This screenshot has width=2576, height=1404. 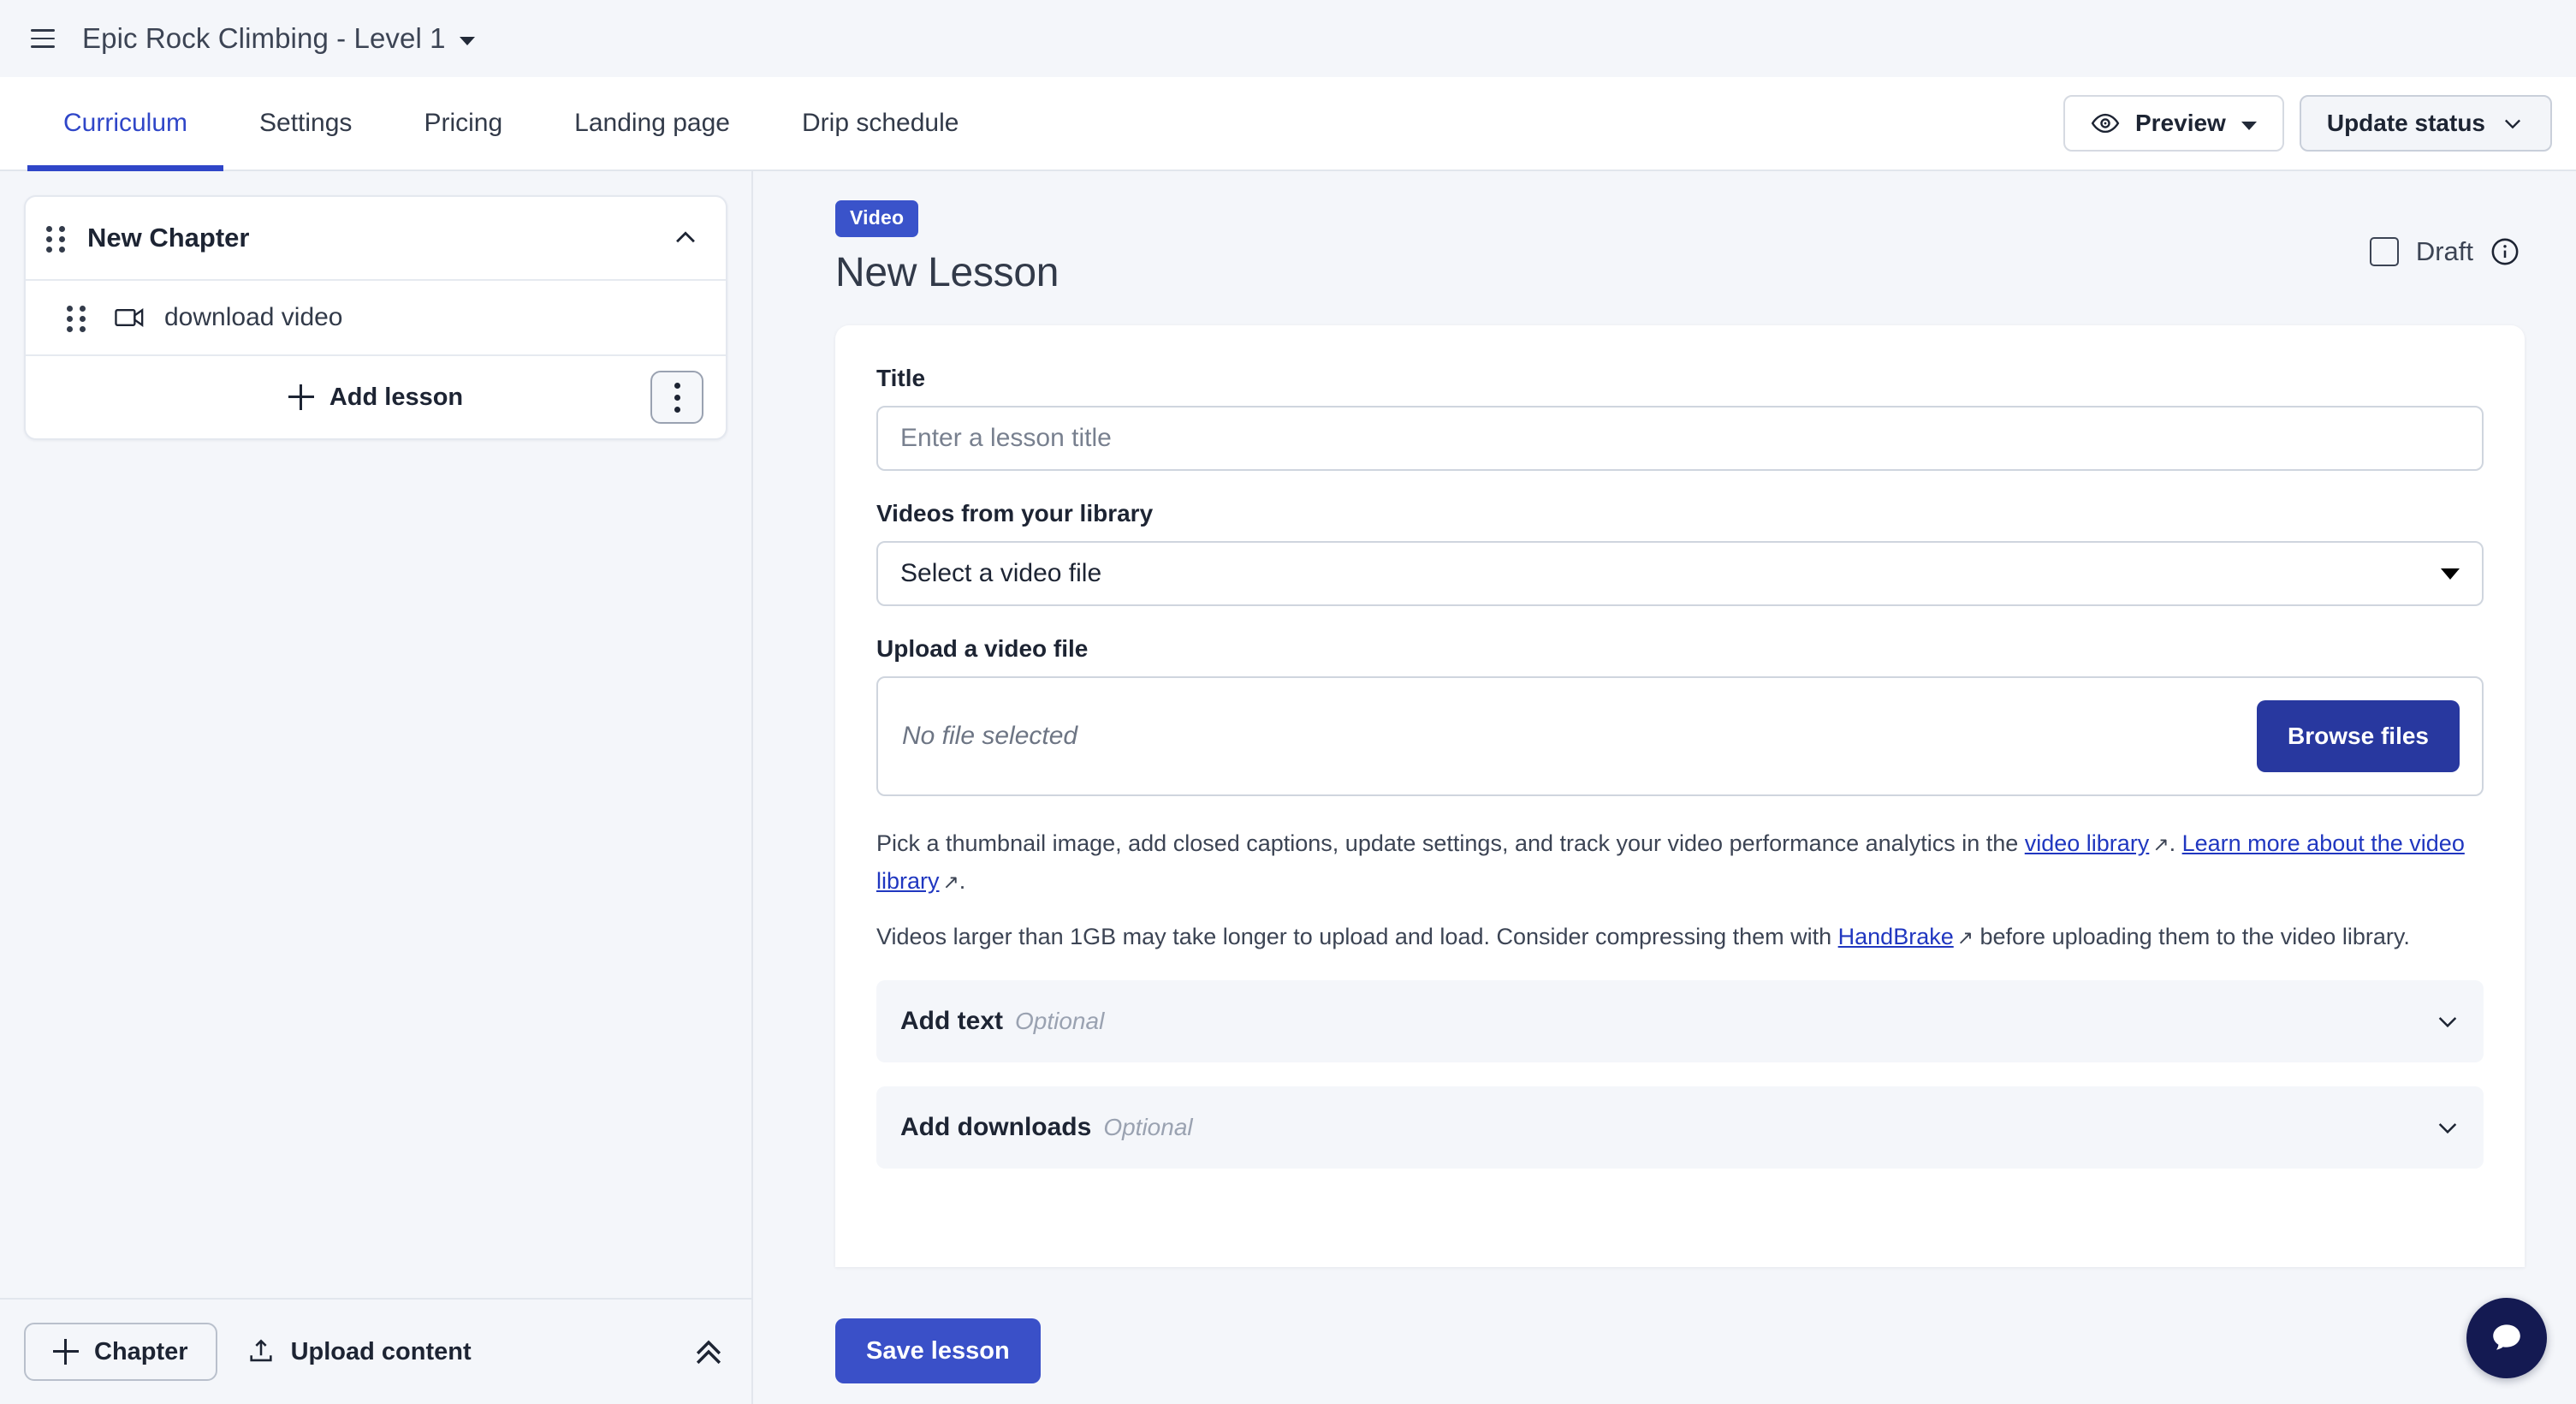 What do you see at coordinates (996, 1127) in the screenshot?
I see `add-downloads-title: Add downloads` at bounding box center [996, 1127].